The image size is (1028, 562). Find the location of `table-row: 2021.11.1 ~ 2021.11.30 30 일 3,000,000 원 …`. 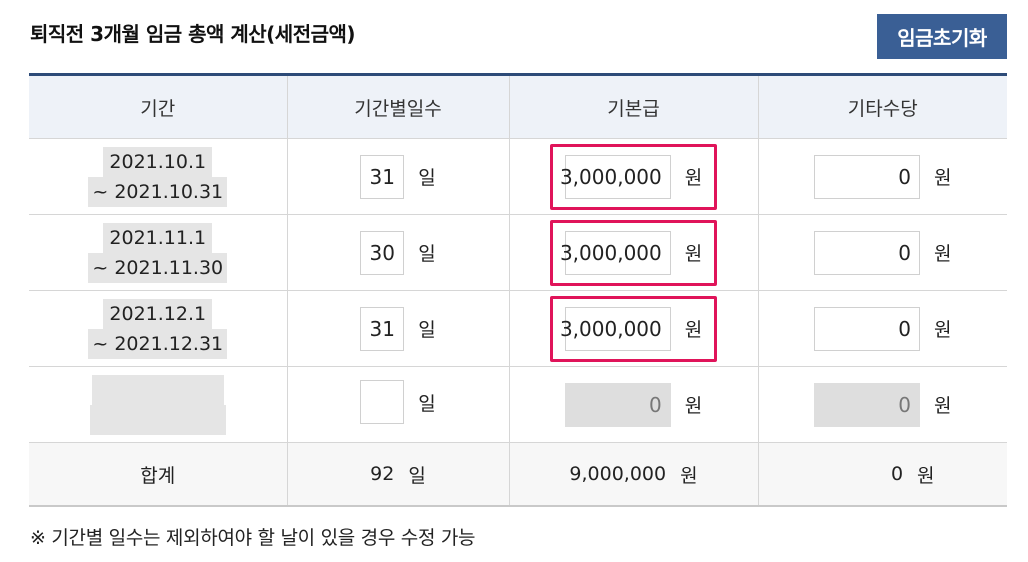

table-row: 2021.11.1 ~ 2021.11.30 30 일 3,000,000 원 … is located at coordinates (518, 252).